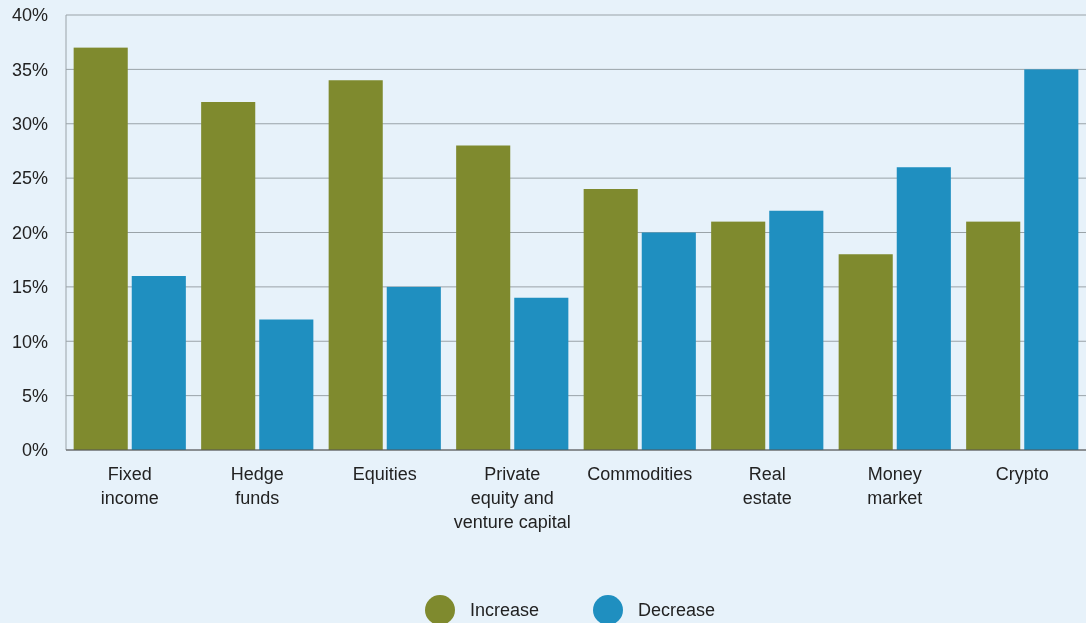 The image size is (1086, 623). I want to click on x-tick-label: Private equity and venture capital, so click(512, 498).